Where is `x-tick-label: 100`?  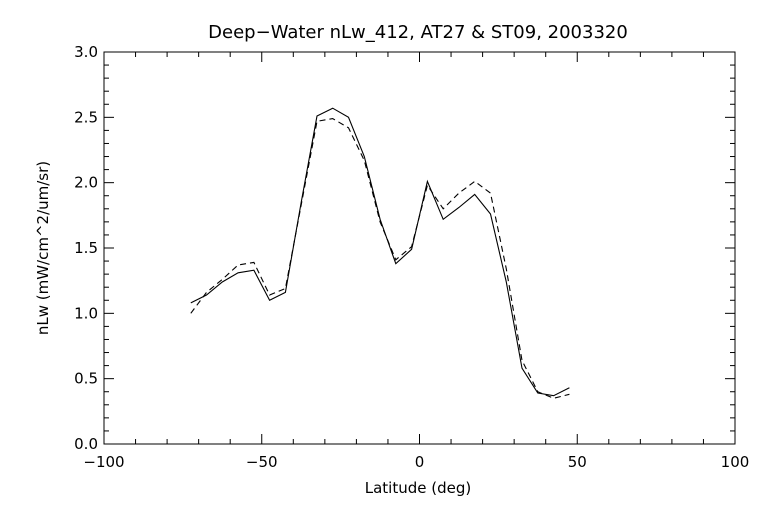
x-tick-label: 100 is located at coordinates (735, 462).